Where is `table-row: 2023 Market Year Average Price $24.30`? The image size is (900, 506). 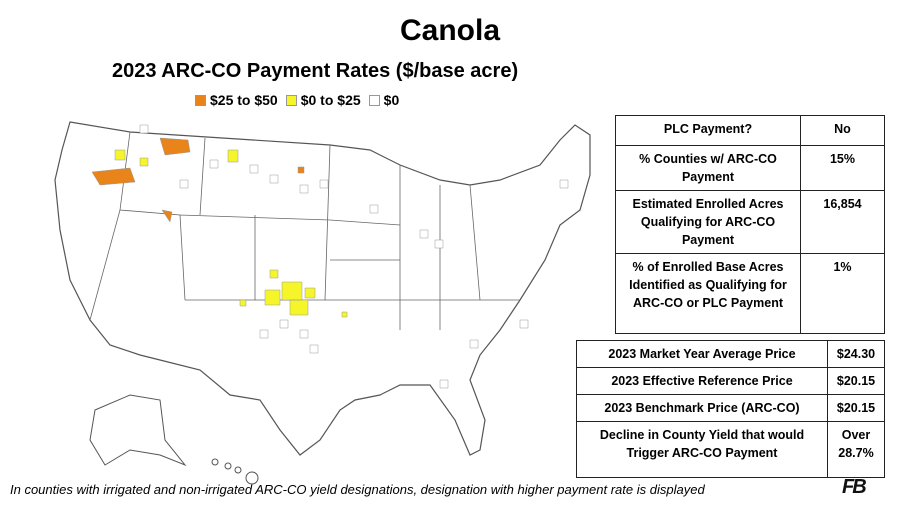 table-row: 2023 Market Year Average Price $24.30 is located at coordinates (730, 354).